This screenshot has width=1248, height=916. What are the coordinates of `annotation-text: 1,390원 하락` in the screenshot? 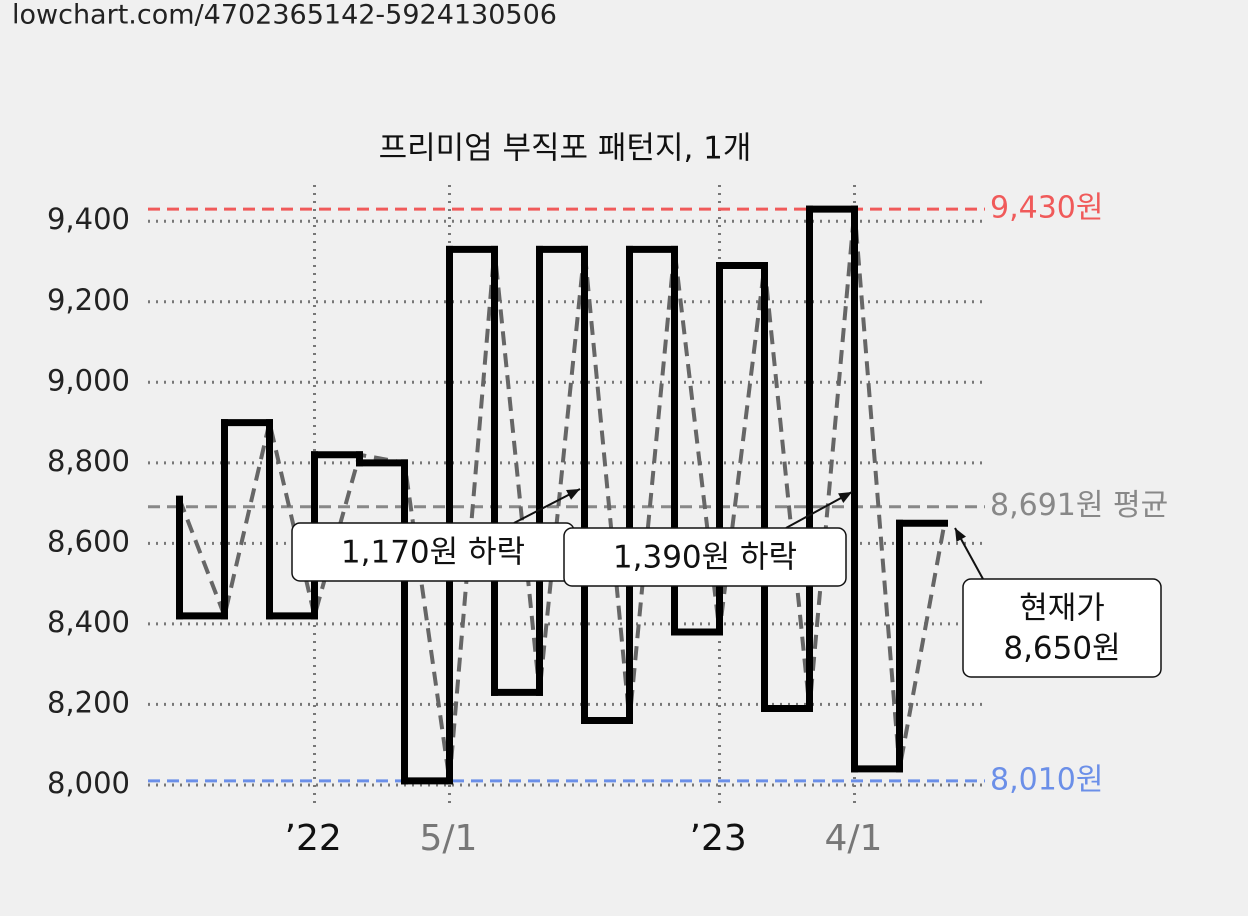 It's located at (705, 558).